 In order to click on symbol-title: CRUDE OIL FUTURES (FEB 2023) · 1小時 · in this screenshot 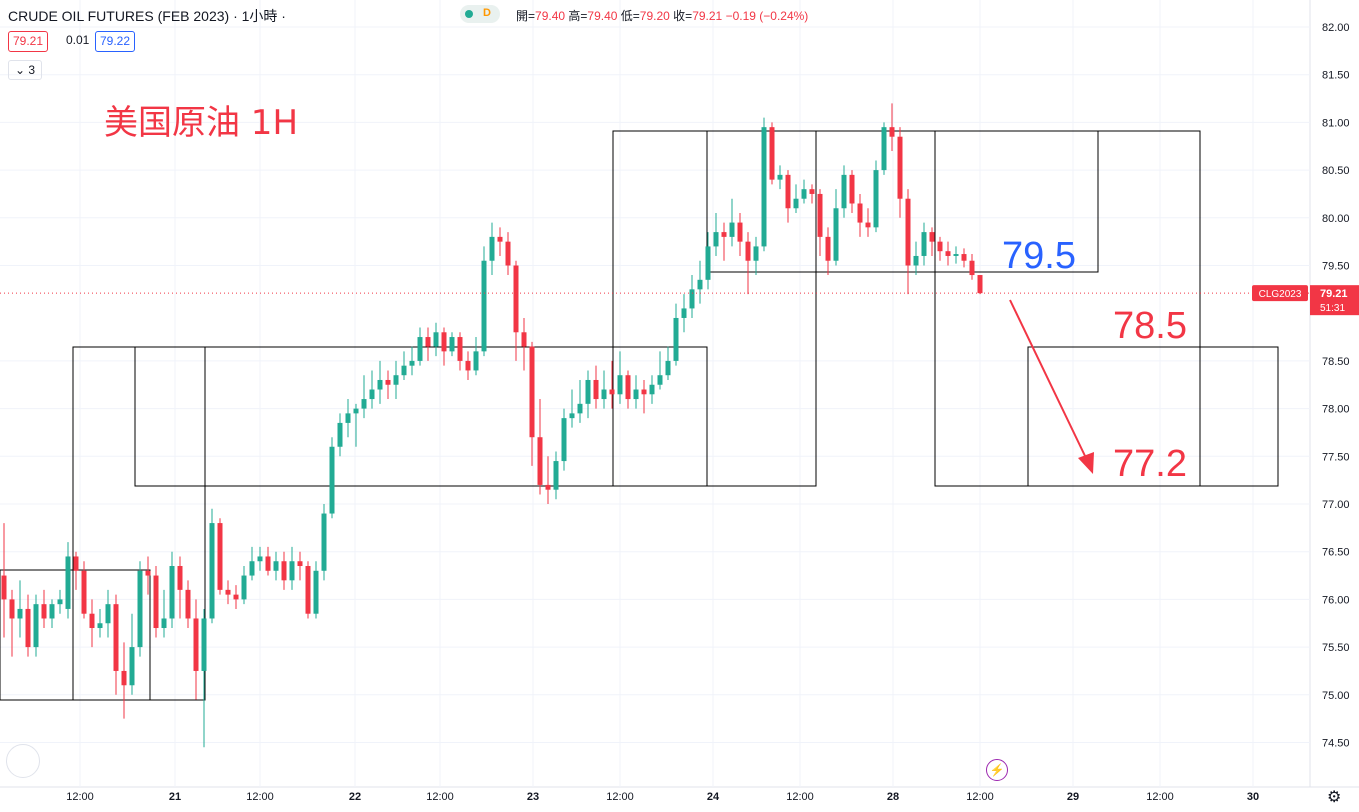, I will do `click(147, 16)`.